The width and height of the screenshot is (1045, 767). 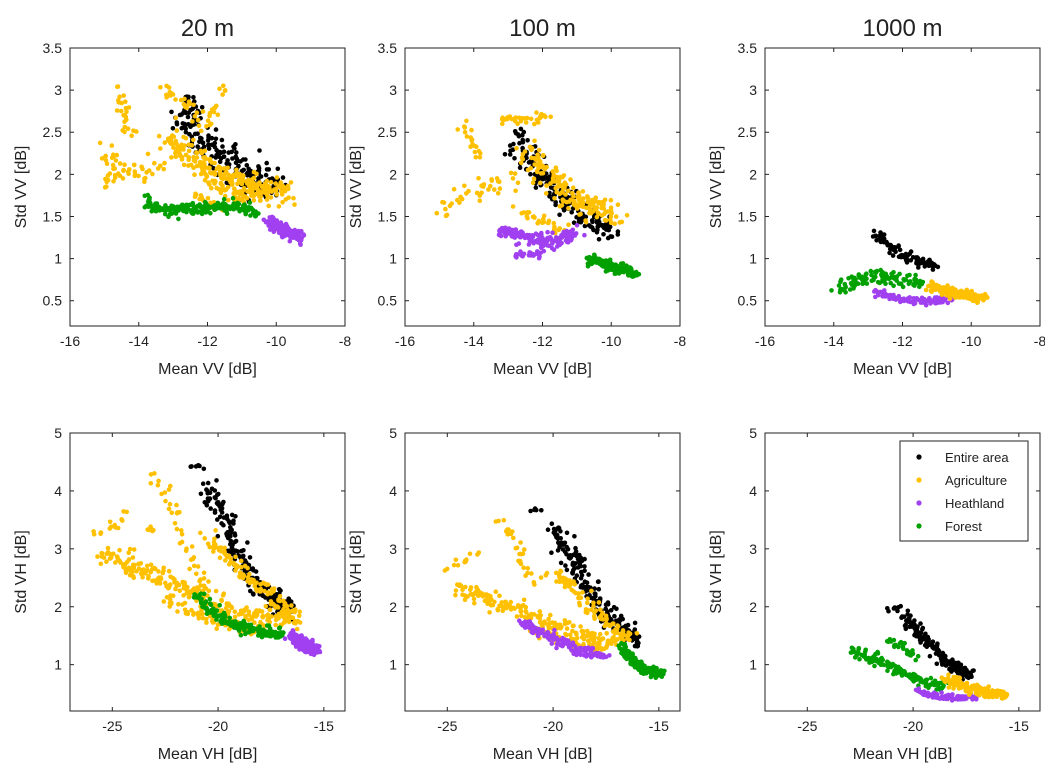 I want to click on x-tick-label: -12, so click(x=207, y=341).